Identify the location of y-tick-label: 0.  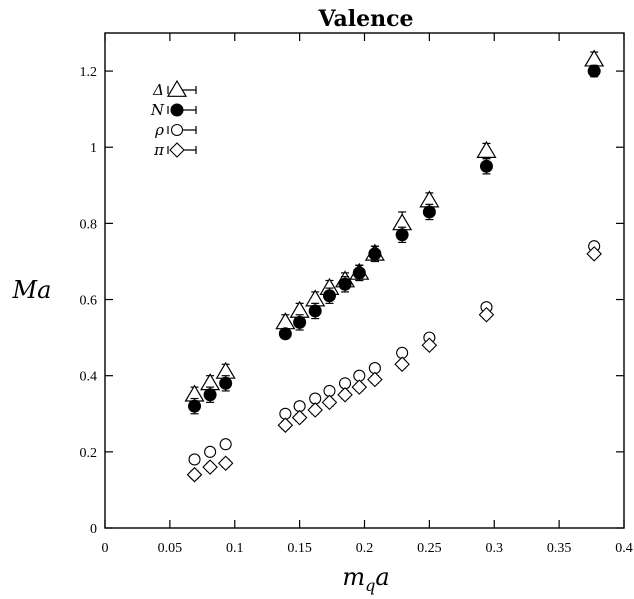
(93, 529).